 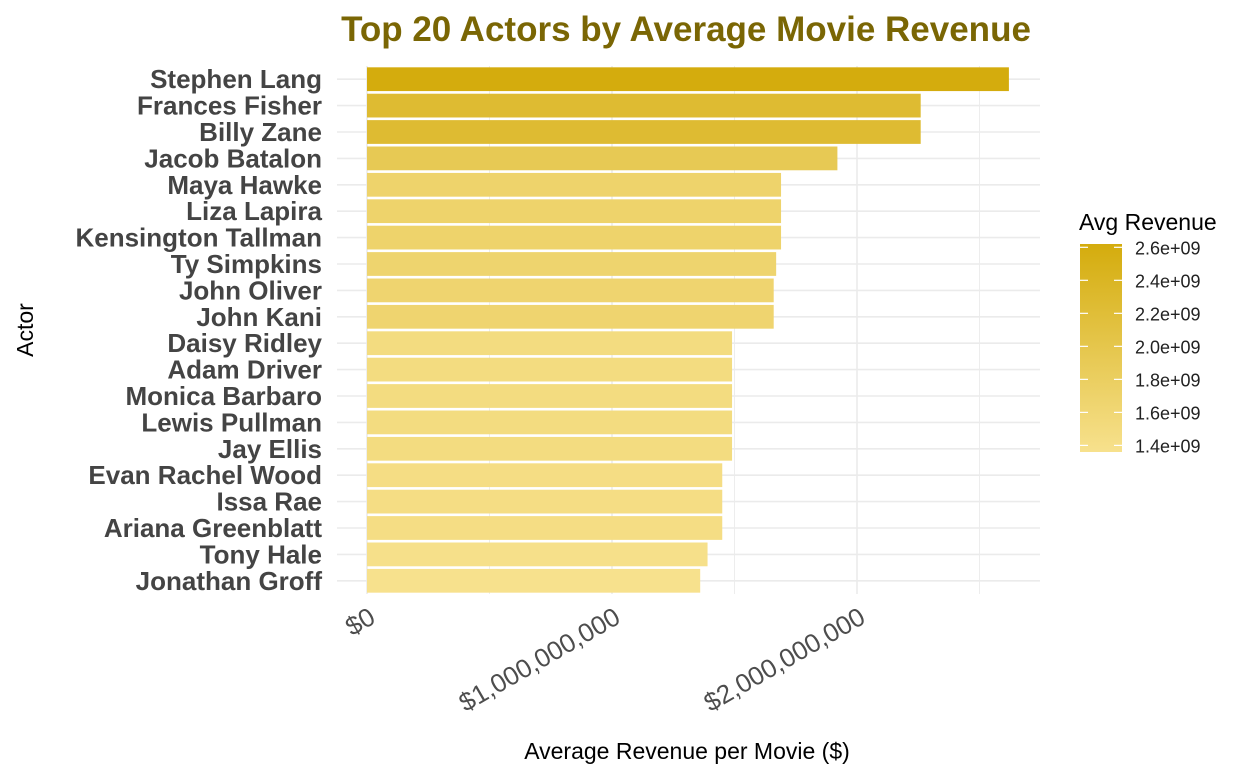 I want to click on y-tick-label: Issa Rae, so click(x=269, y=502).